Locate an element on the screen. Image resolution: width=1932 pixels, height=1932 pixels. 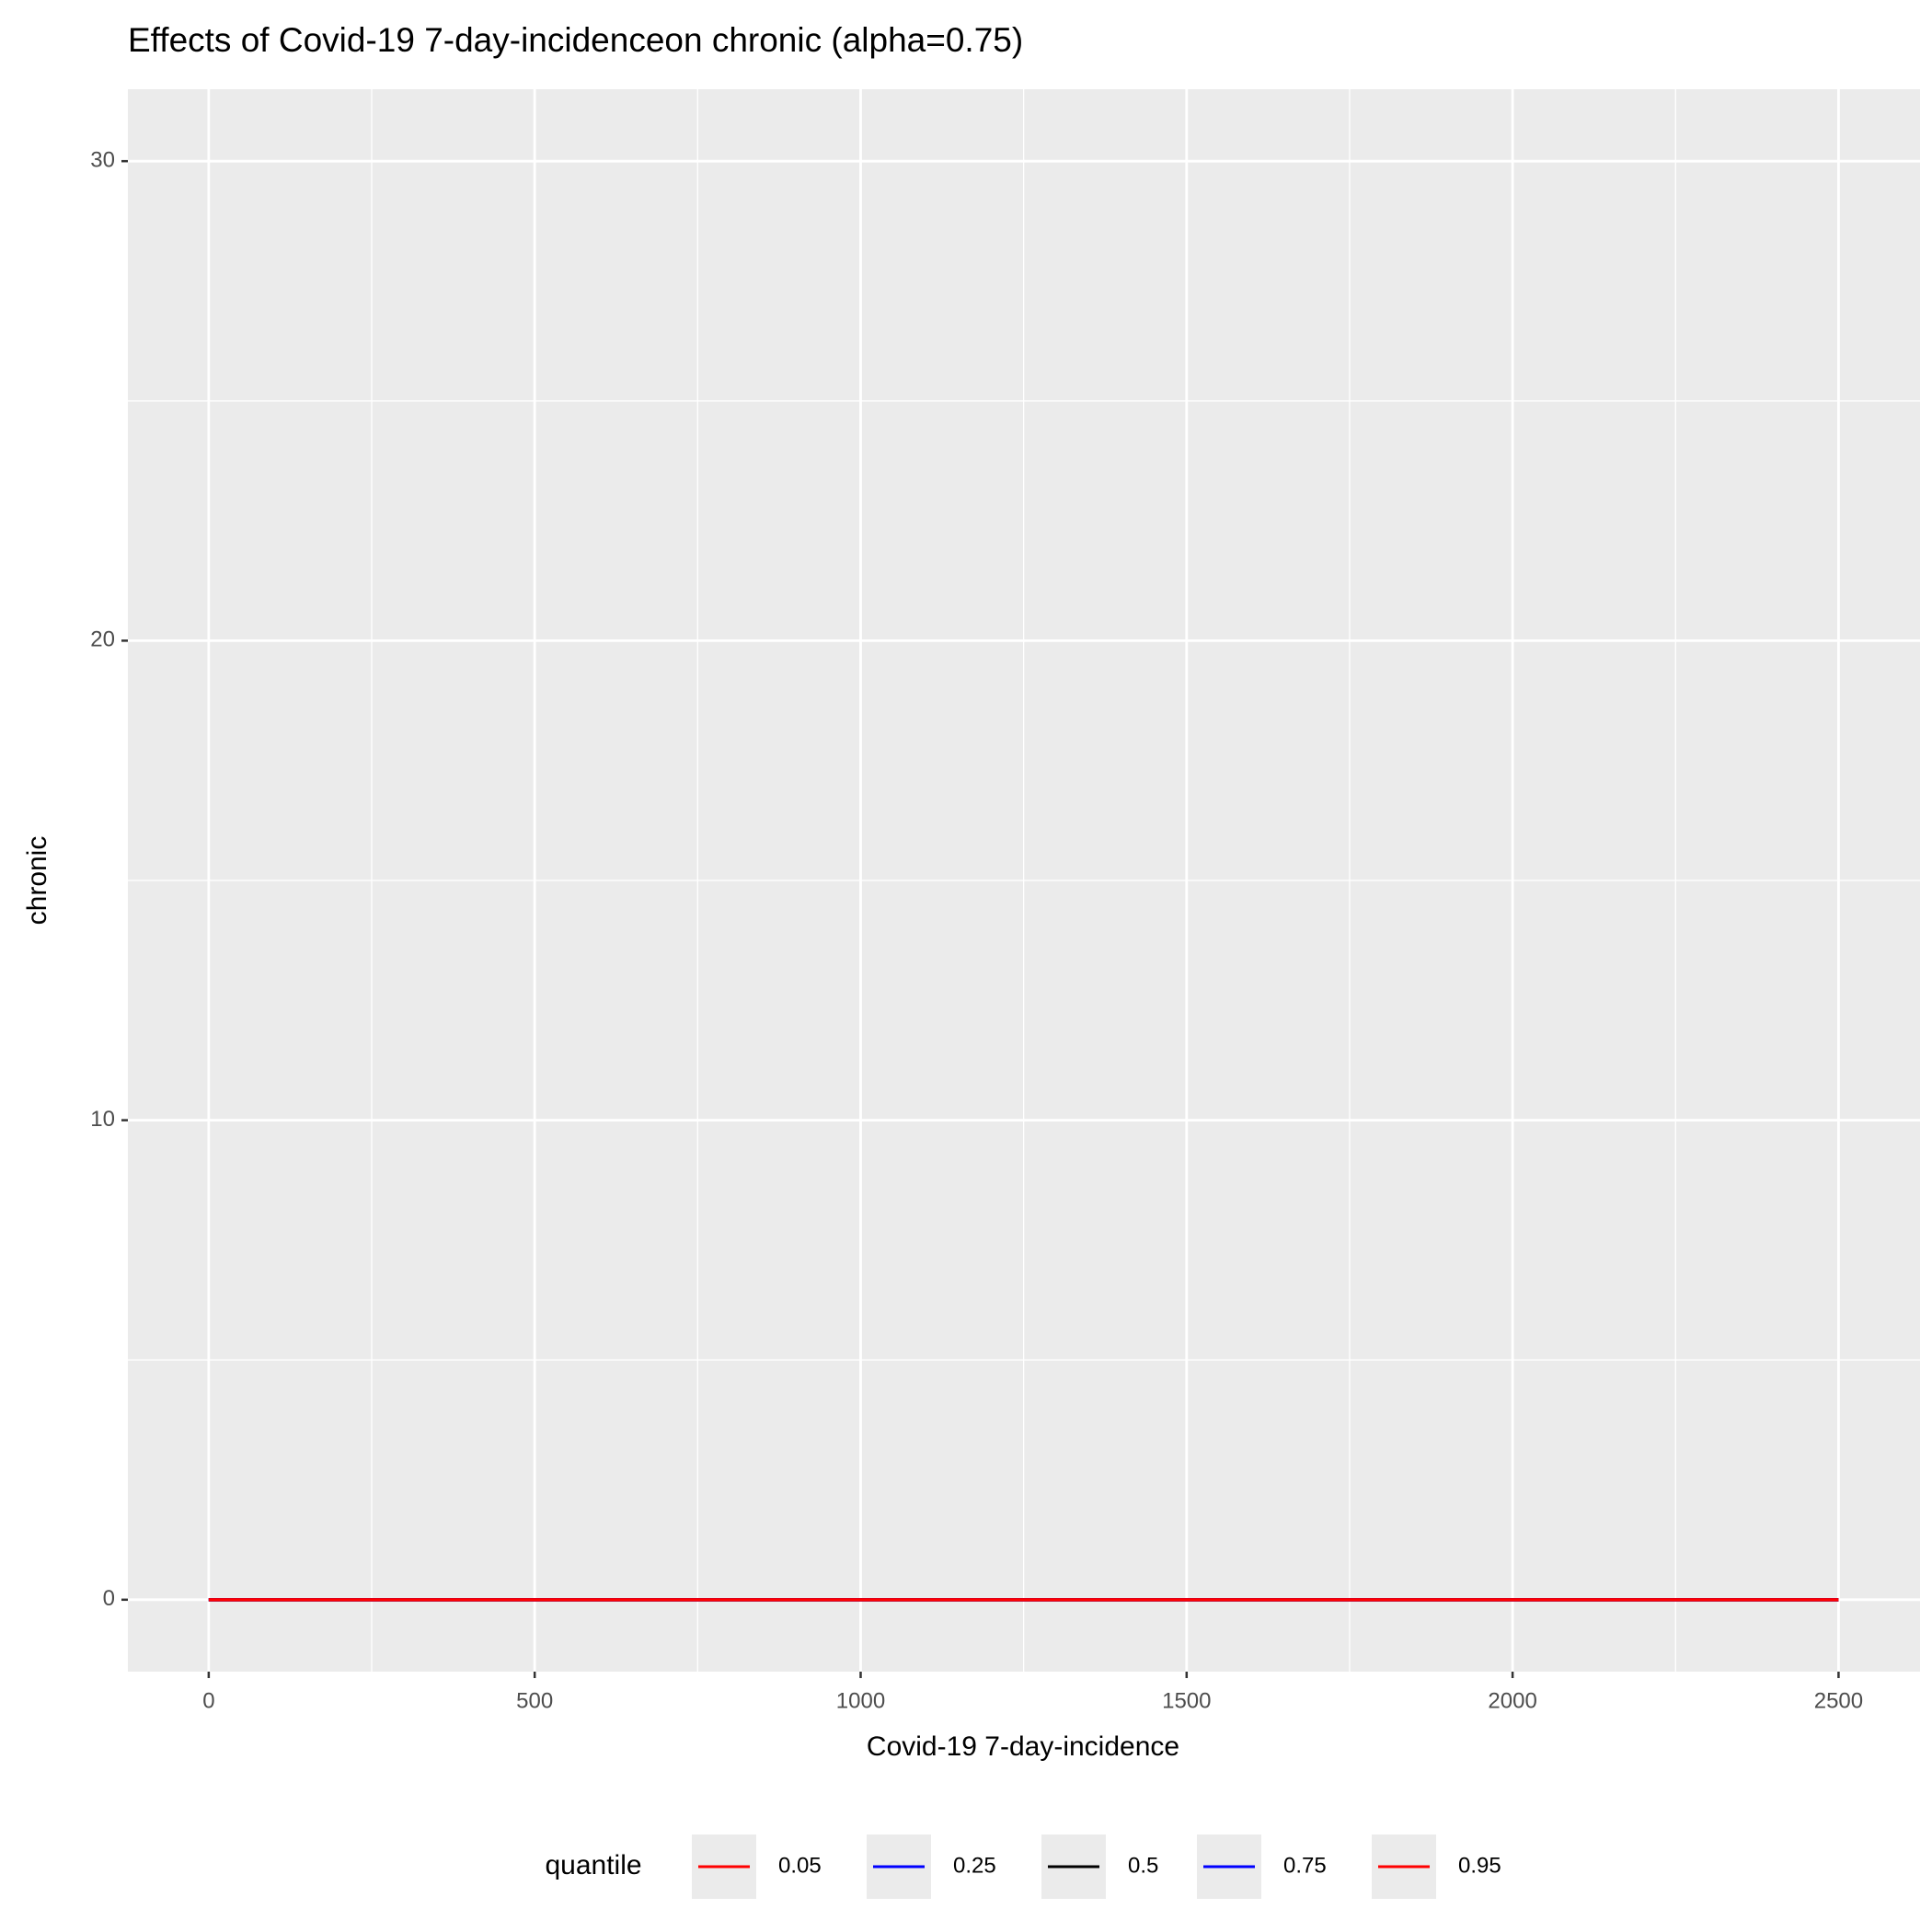
x-tick-label: 1500 is located at coordinates (1186, 1700).